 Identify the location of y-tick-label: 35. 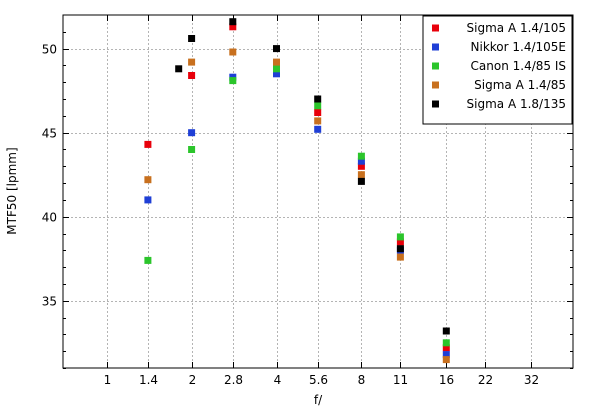
(49, 302).